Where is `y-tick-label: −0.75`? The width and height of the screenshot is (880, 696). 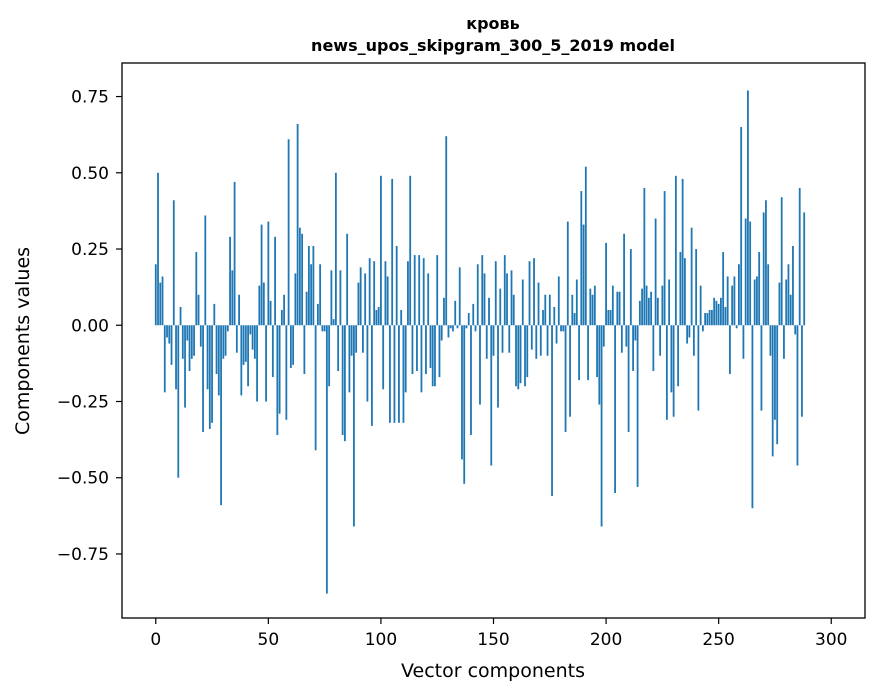
y-tick-label: −0.75 is located at coordinates (83, 555).